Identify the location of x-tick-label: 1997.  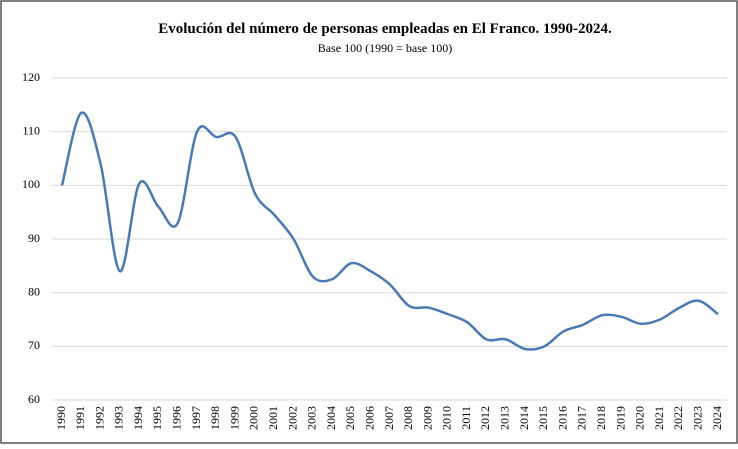
(196, 418).